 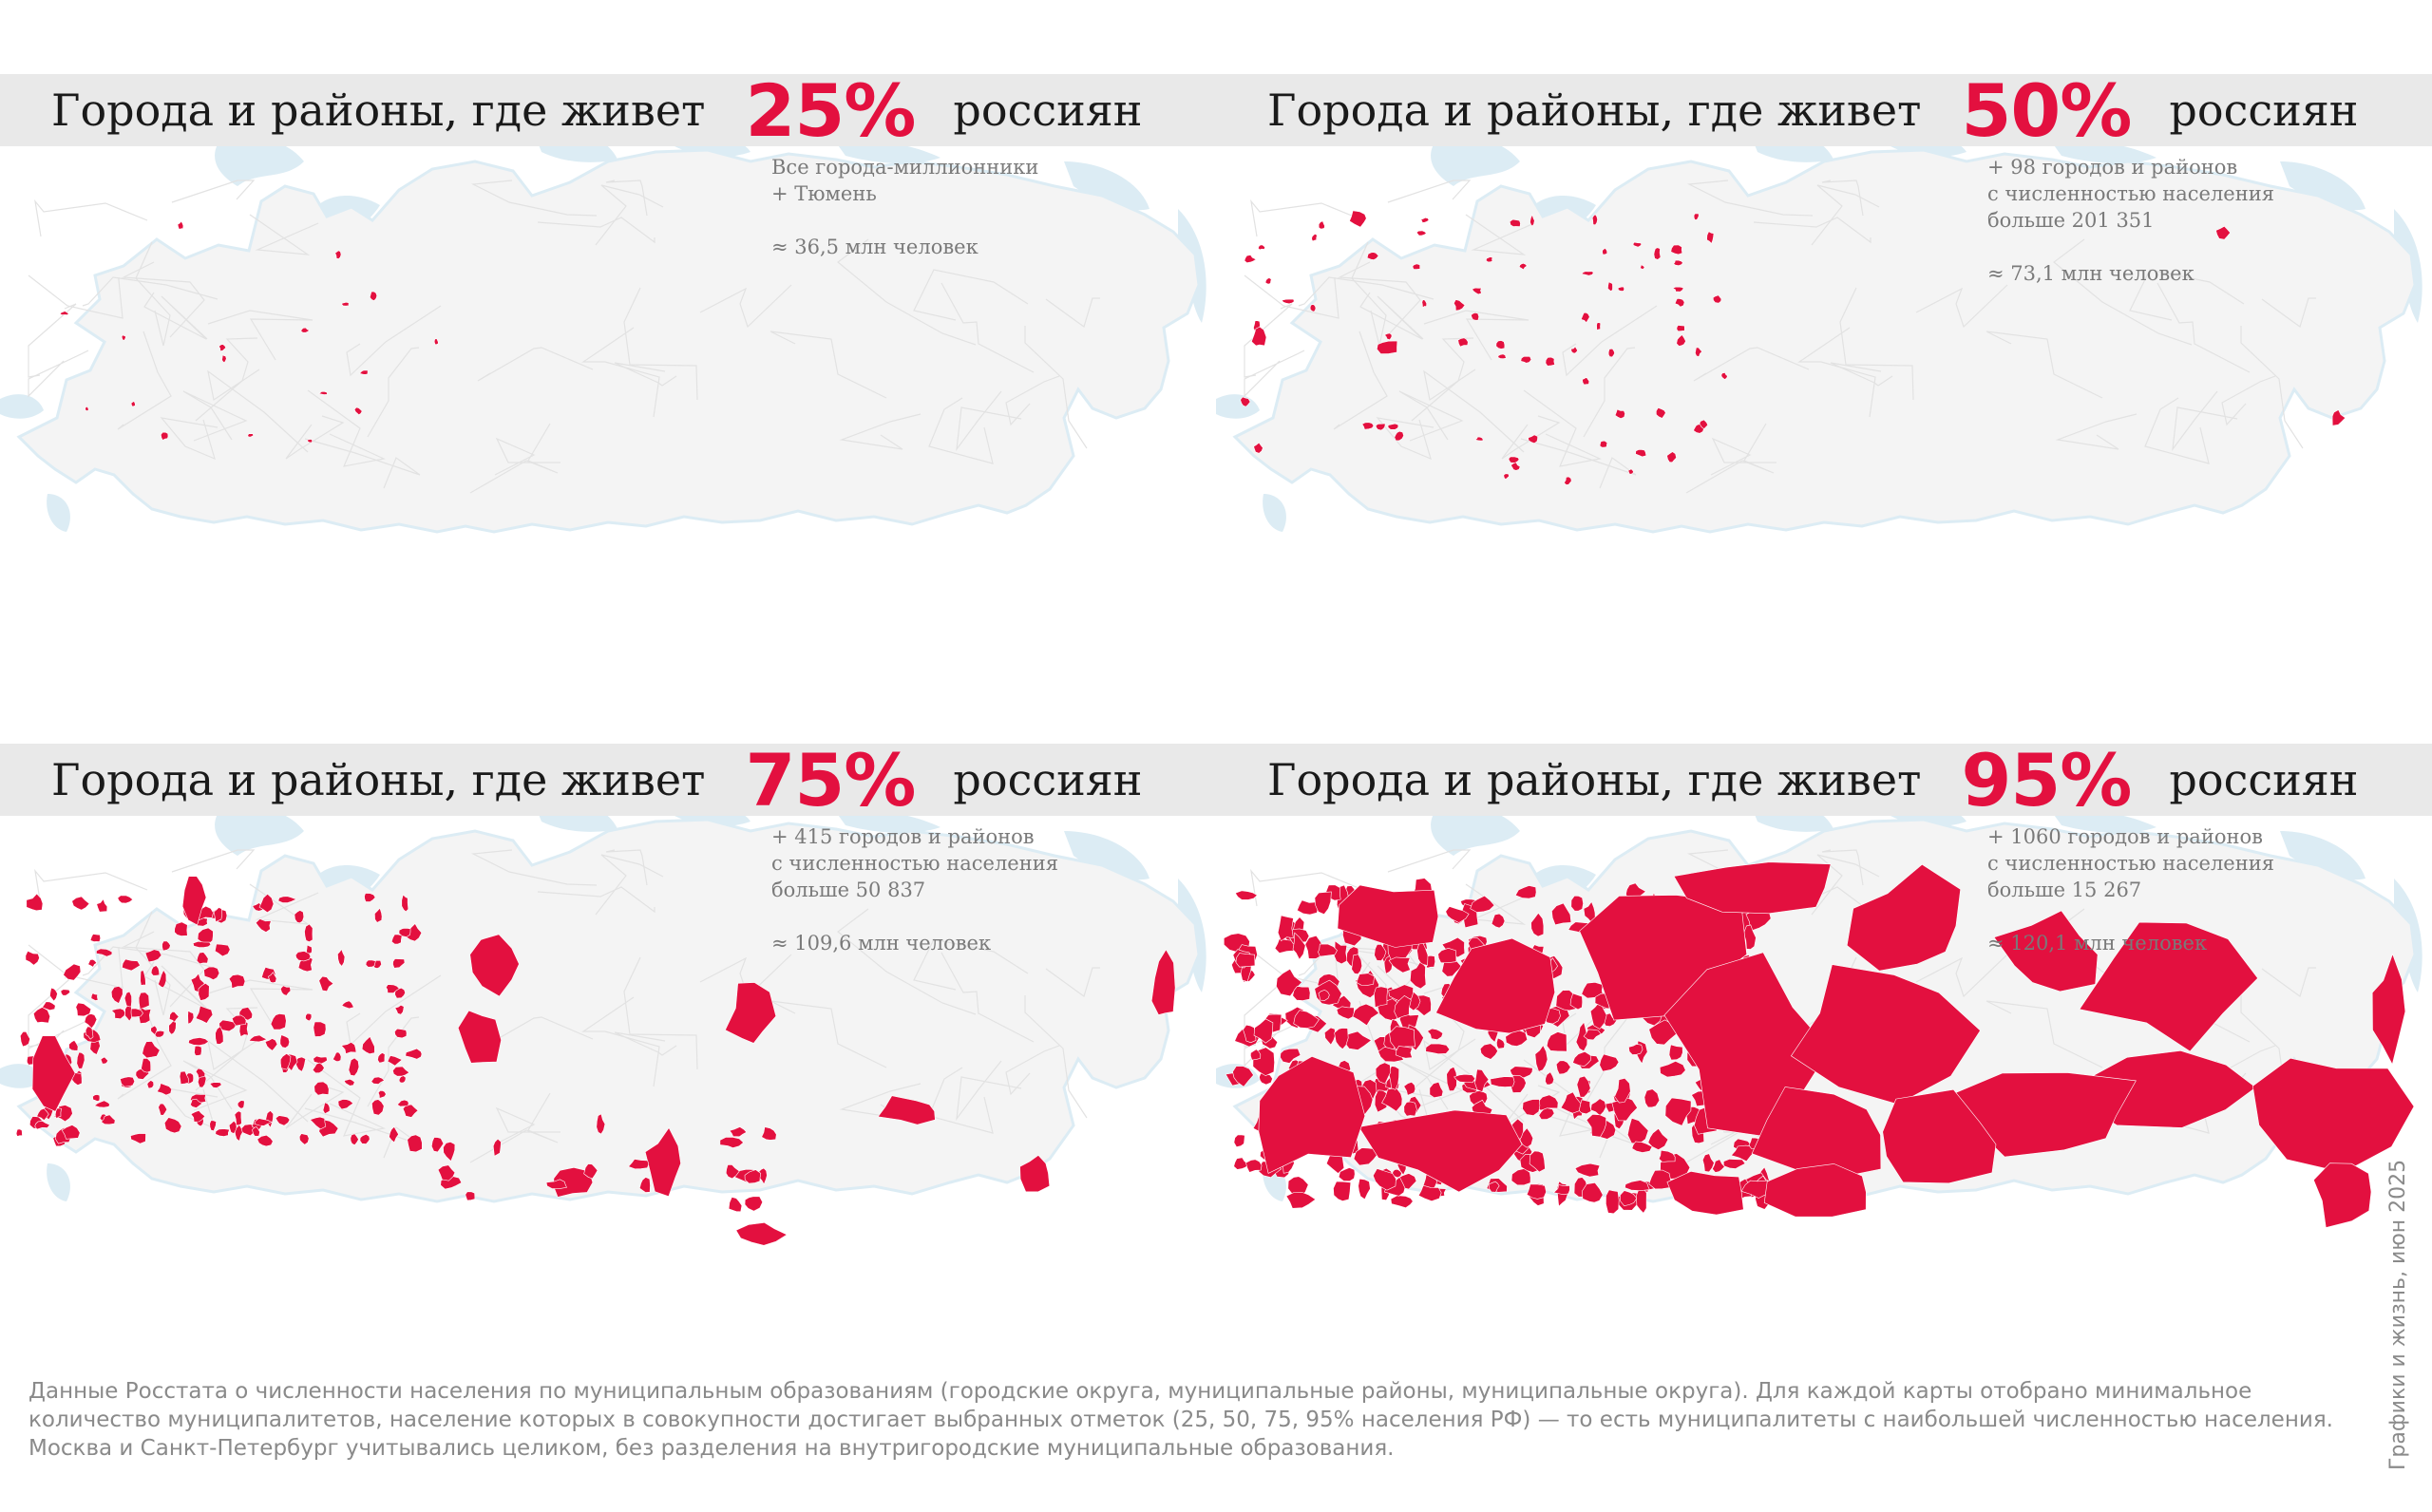 I want to click on sea, so click(x=1475, y=162).